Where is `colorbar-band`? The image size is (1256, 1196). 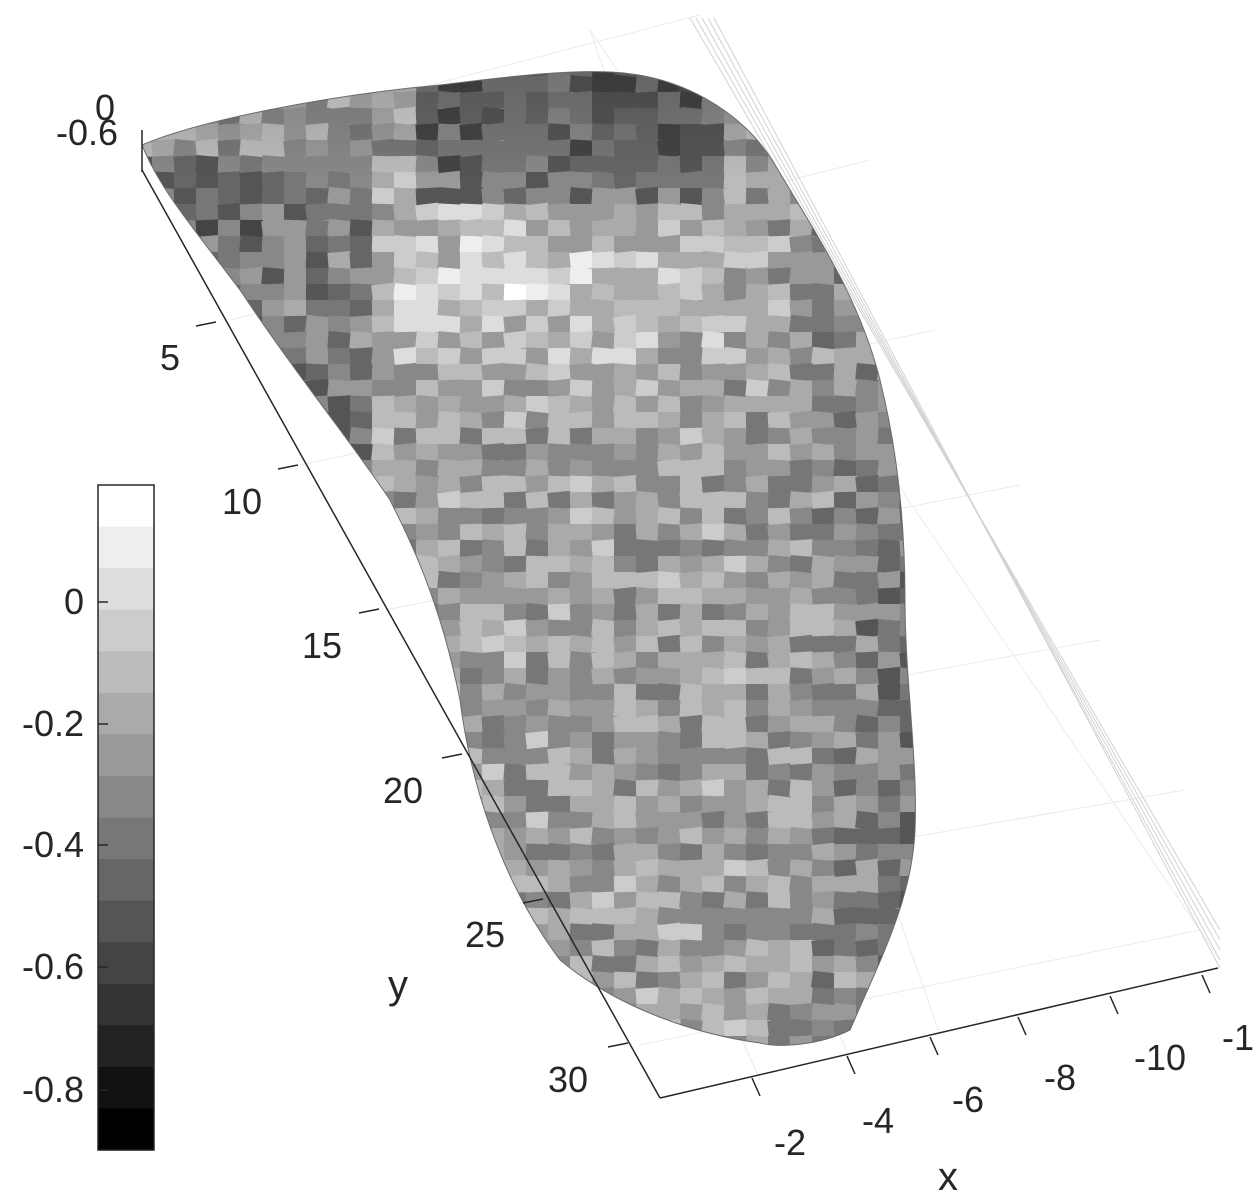
colorbar-band is located at coordinates (126, 1129).